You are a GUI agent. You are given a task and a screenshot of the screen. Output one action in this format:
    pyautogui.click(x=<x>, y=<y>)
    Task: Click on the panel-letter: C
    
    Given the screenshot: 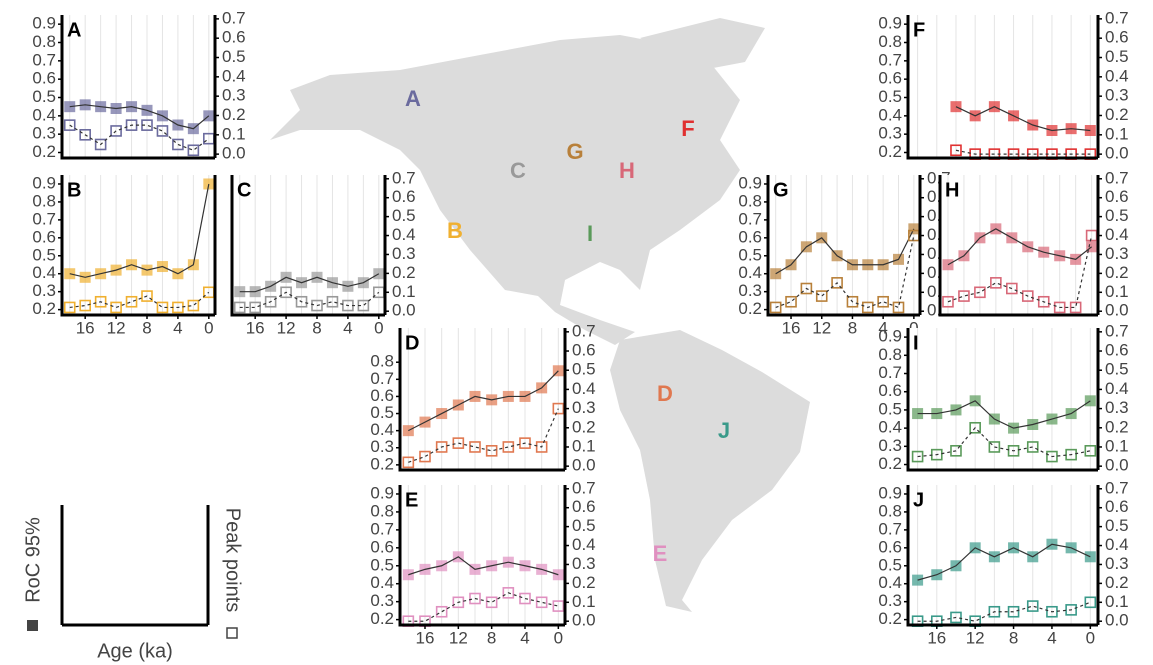 What is the action you would take?
    pyautogui.click(x=244, y=190)
    